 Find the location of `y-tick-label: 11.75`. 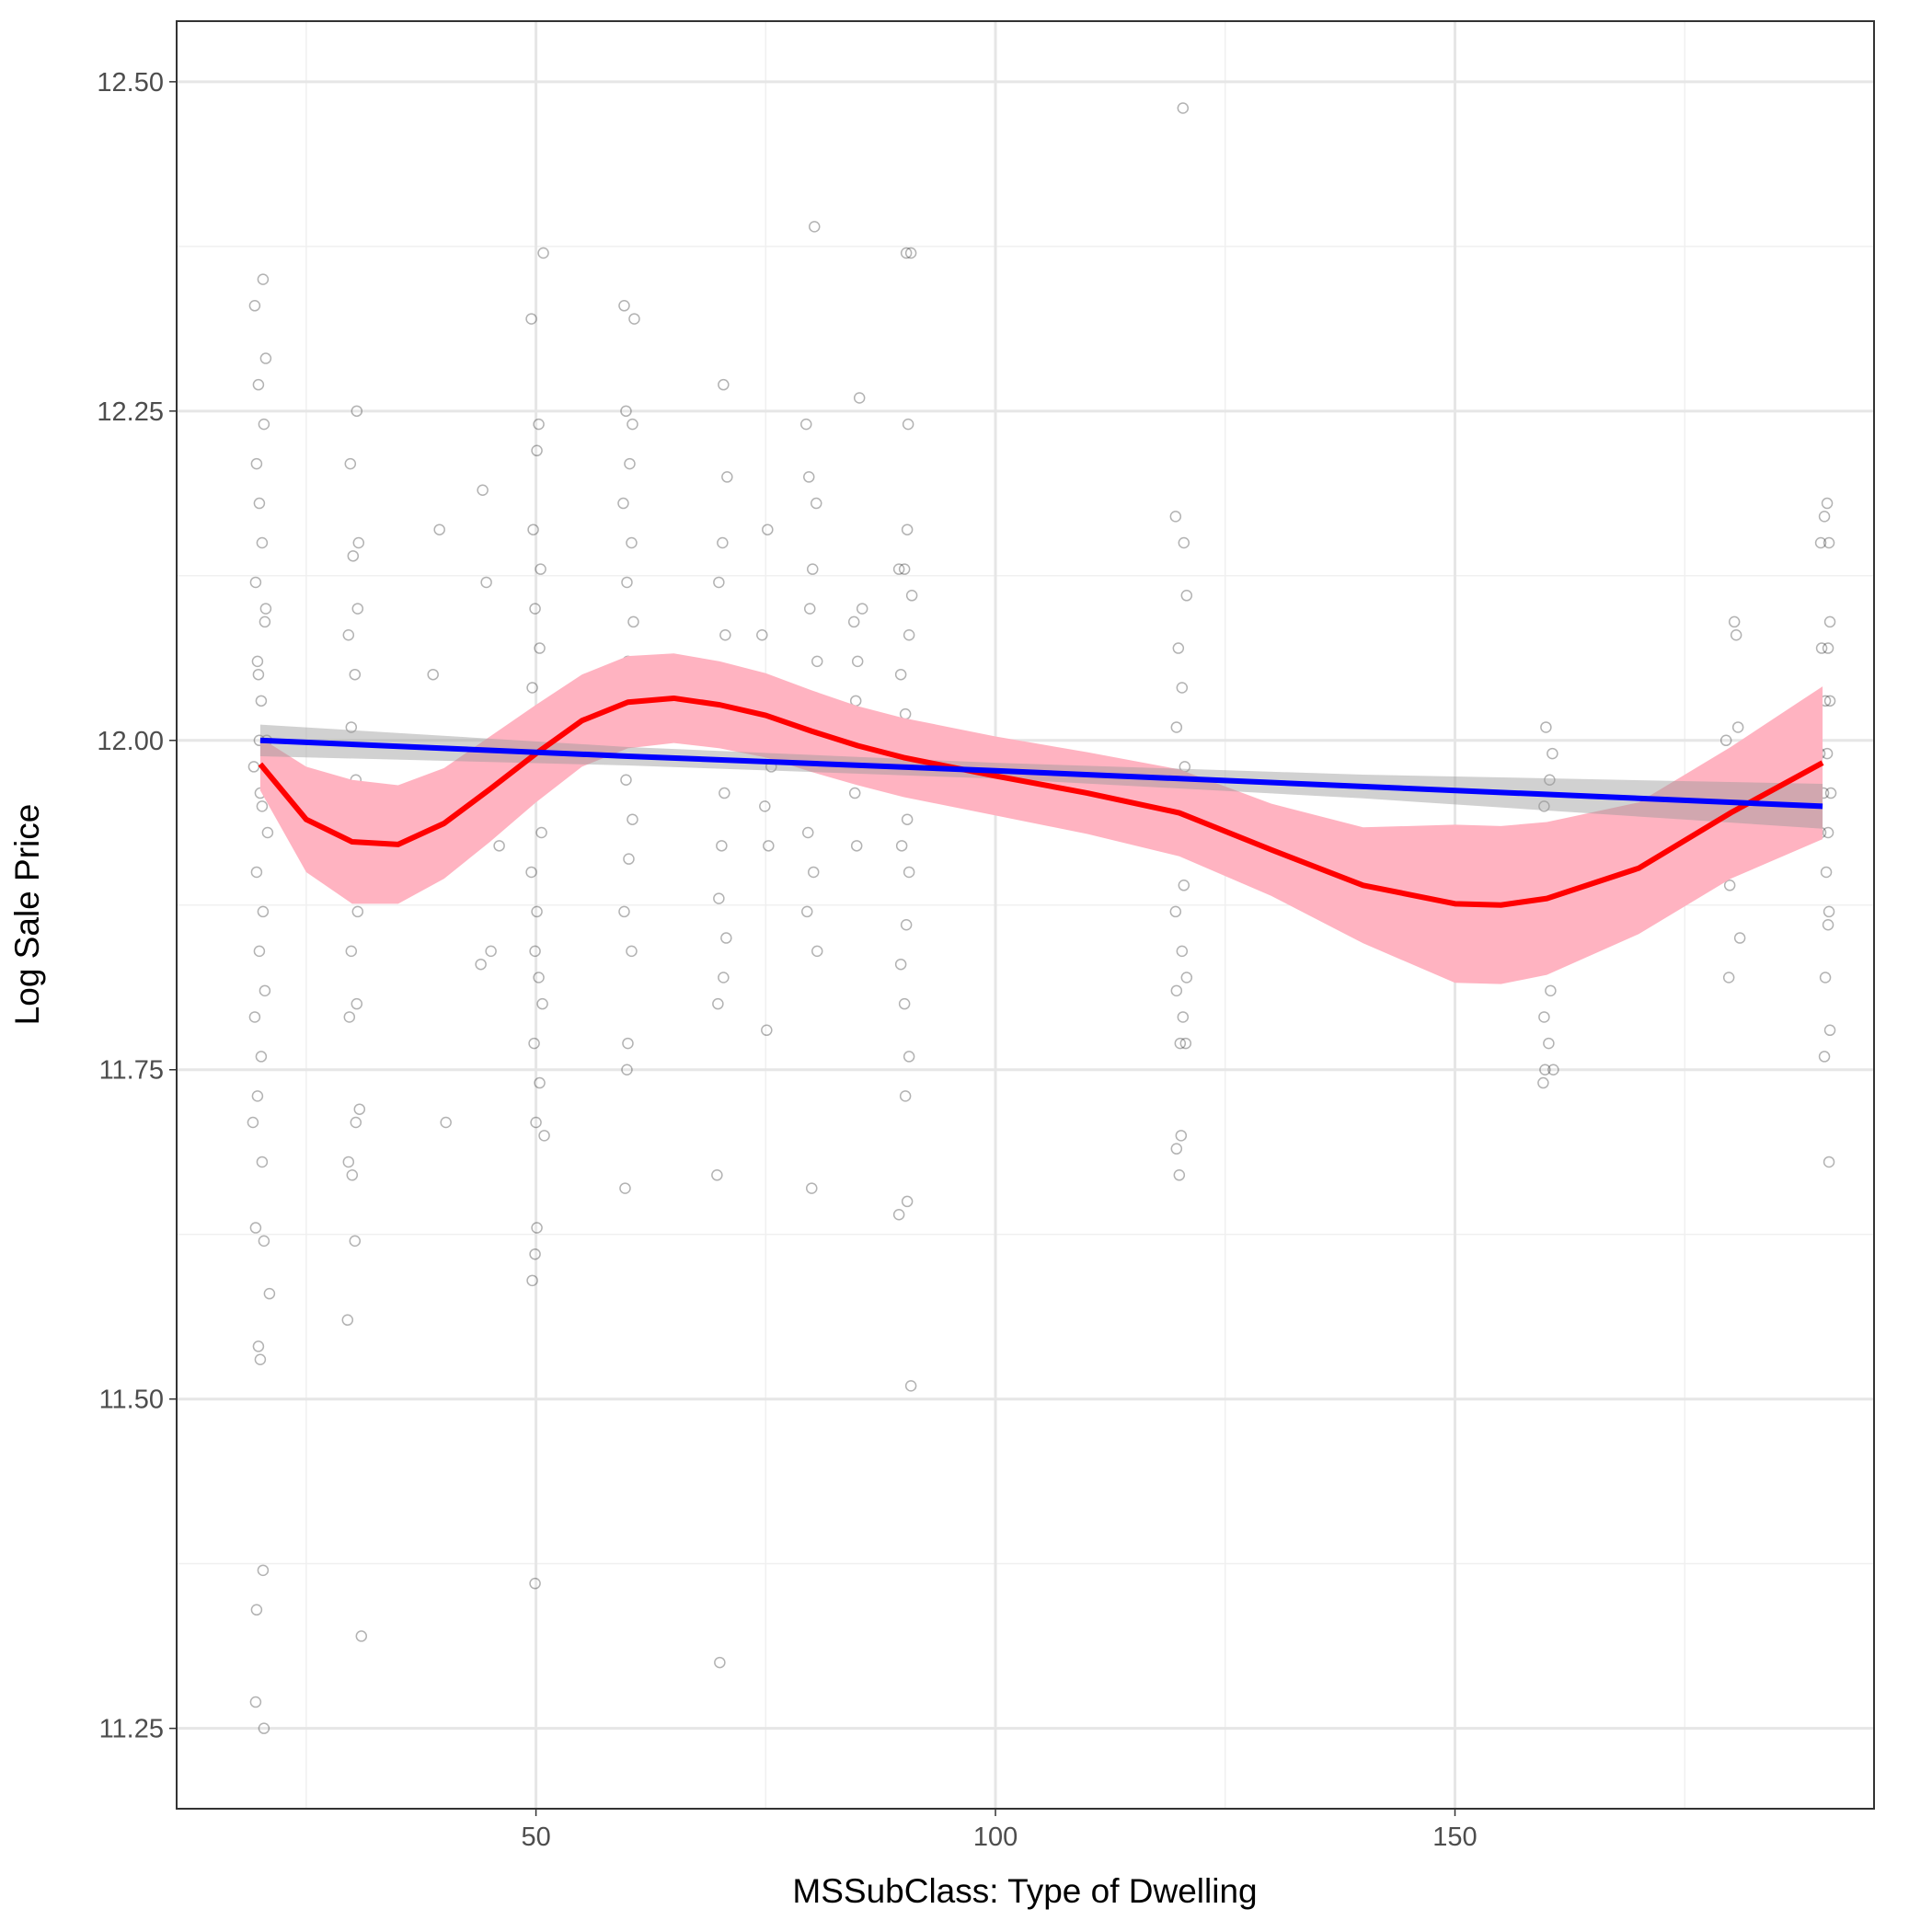

y-tick-label: 11.75 is located at coordinates (131, 1071).